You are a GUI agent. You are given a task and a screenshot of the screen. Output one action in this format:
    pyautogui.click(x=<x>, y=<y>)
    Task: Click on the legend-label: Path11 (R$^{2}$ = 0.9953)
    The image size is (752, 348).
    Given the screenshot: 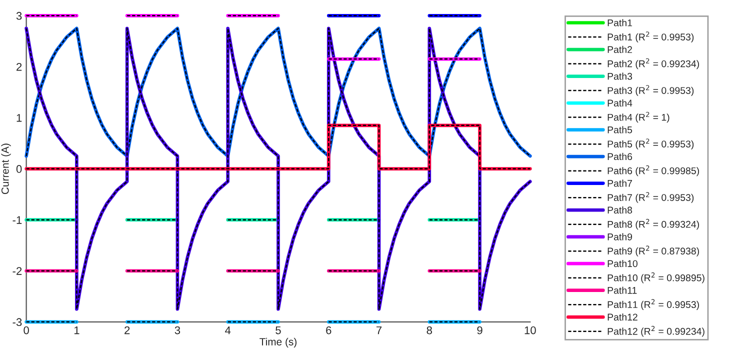 What is the action you would take?
    pyautogui.click(x=653, y=304)
    